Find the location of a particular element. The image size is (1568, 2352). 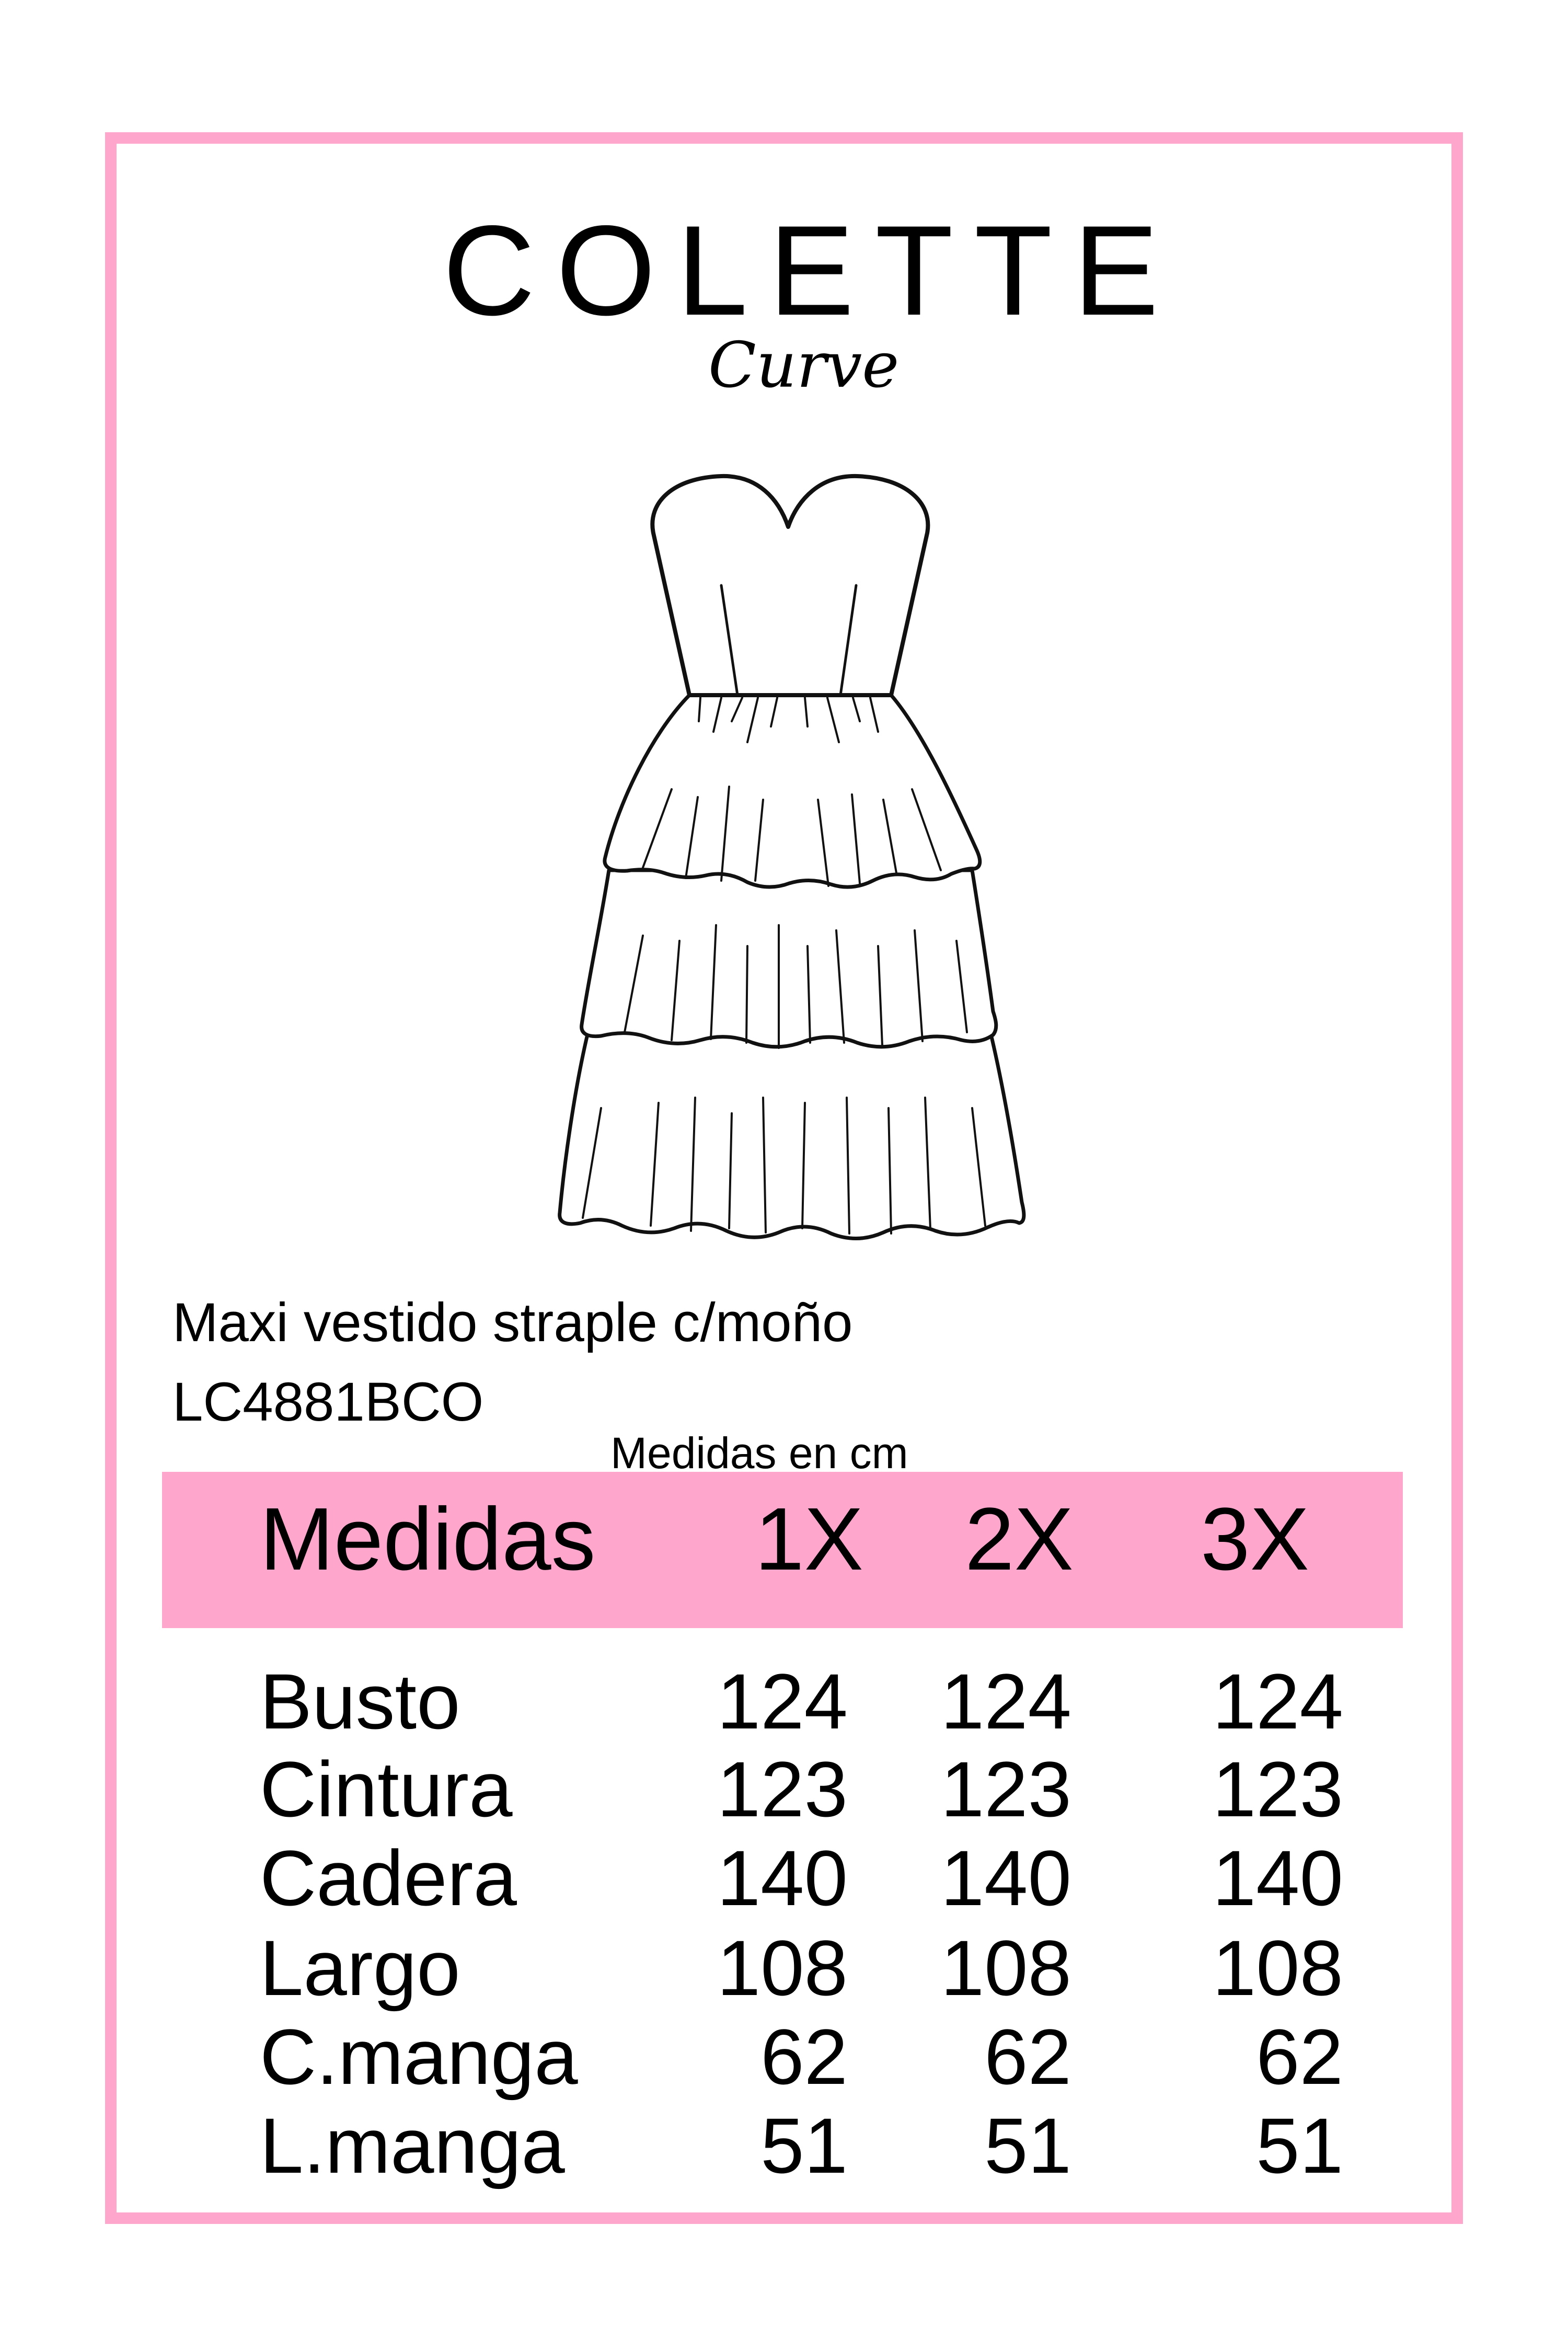

header-size-3x: 3X is located at coordinates (1255, 1539).